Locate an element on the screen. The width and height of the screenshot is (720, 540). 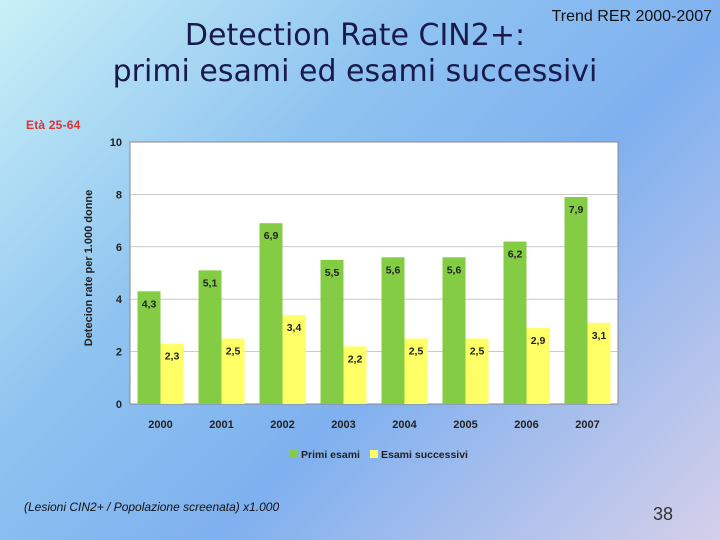
x-tick-label: 2000 is located at coordinates (160, 425).